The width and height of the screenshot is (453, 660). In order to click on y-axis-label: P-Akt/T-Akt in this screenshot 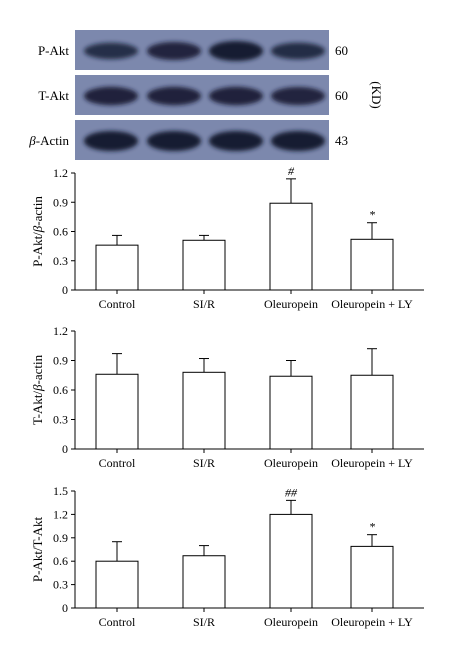, I will do `click(37, 549)`.